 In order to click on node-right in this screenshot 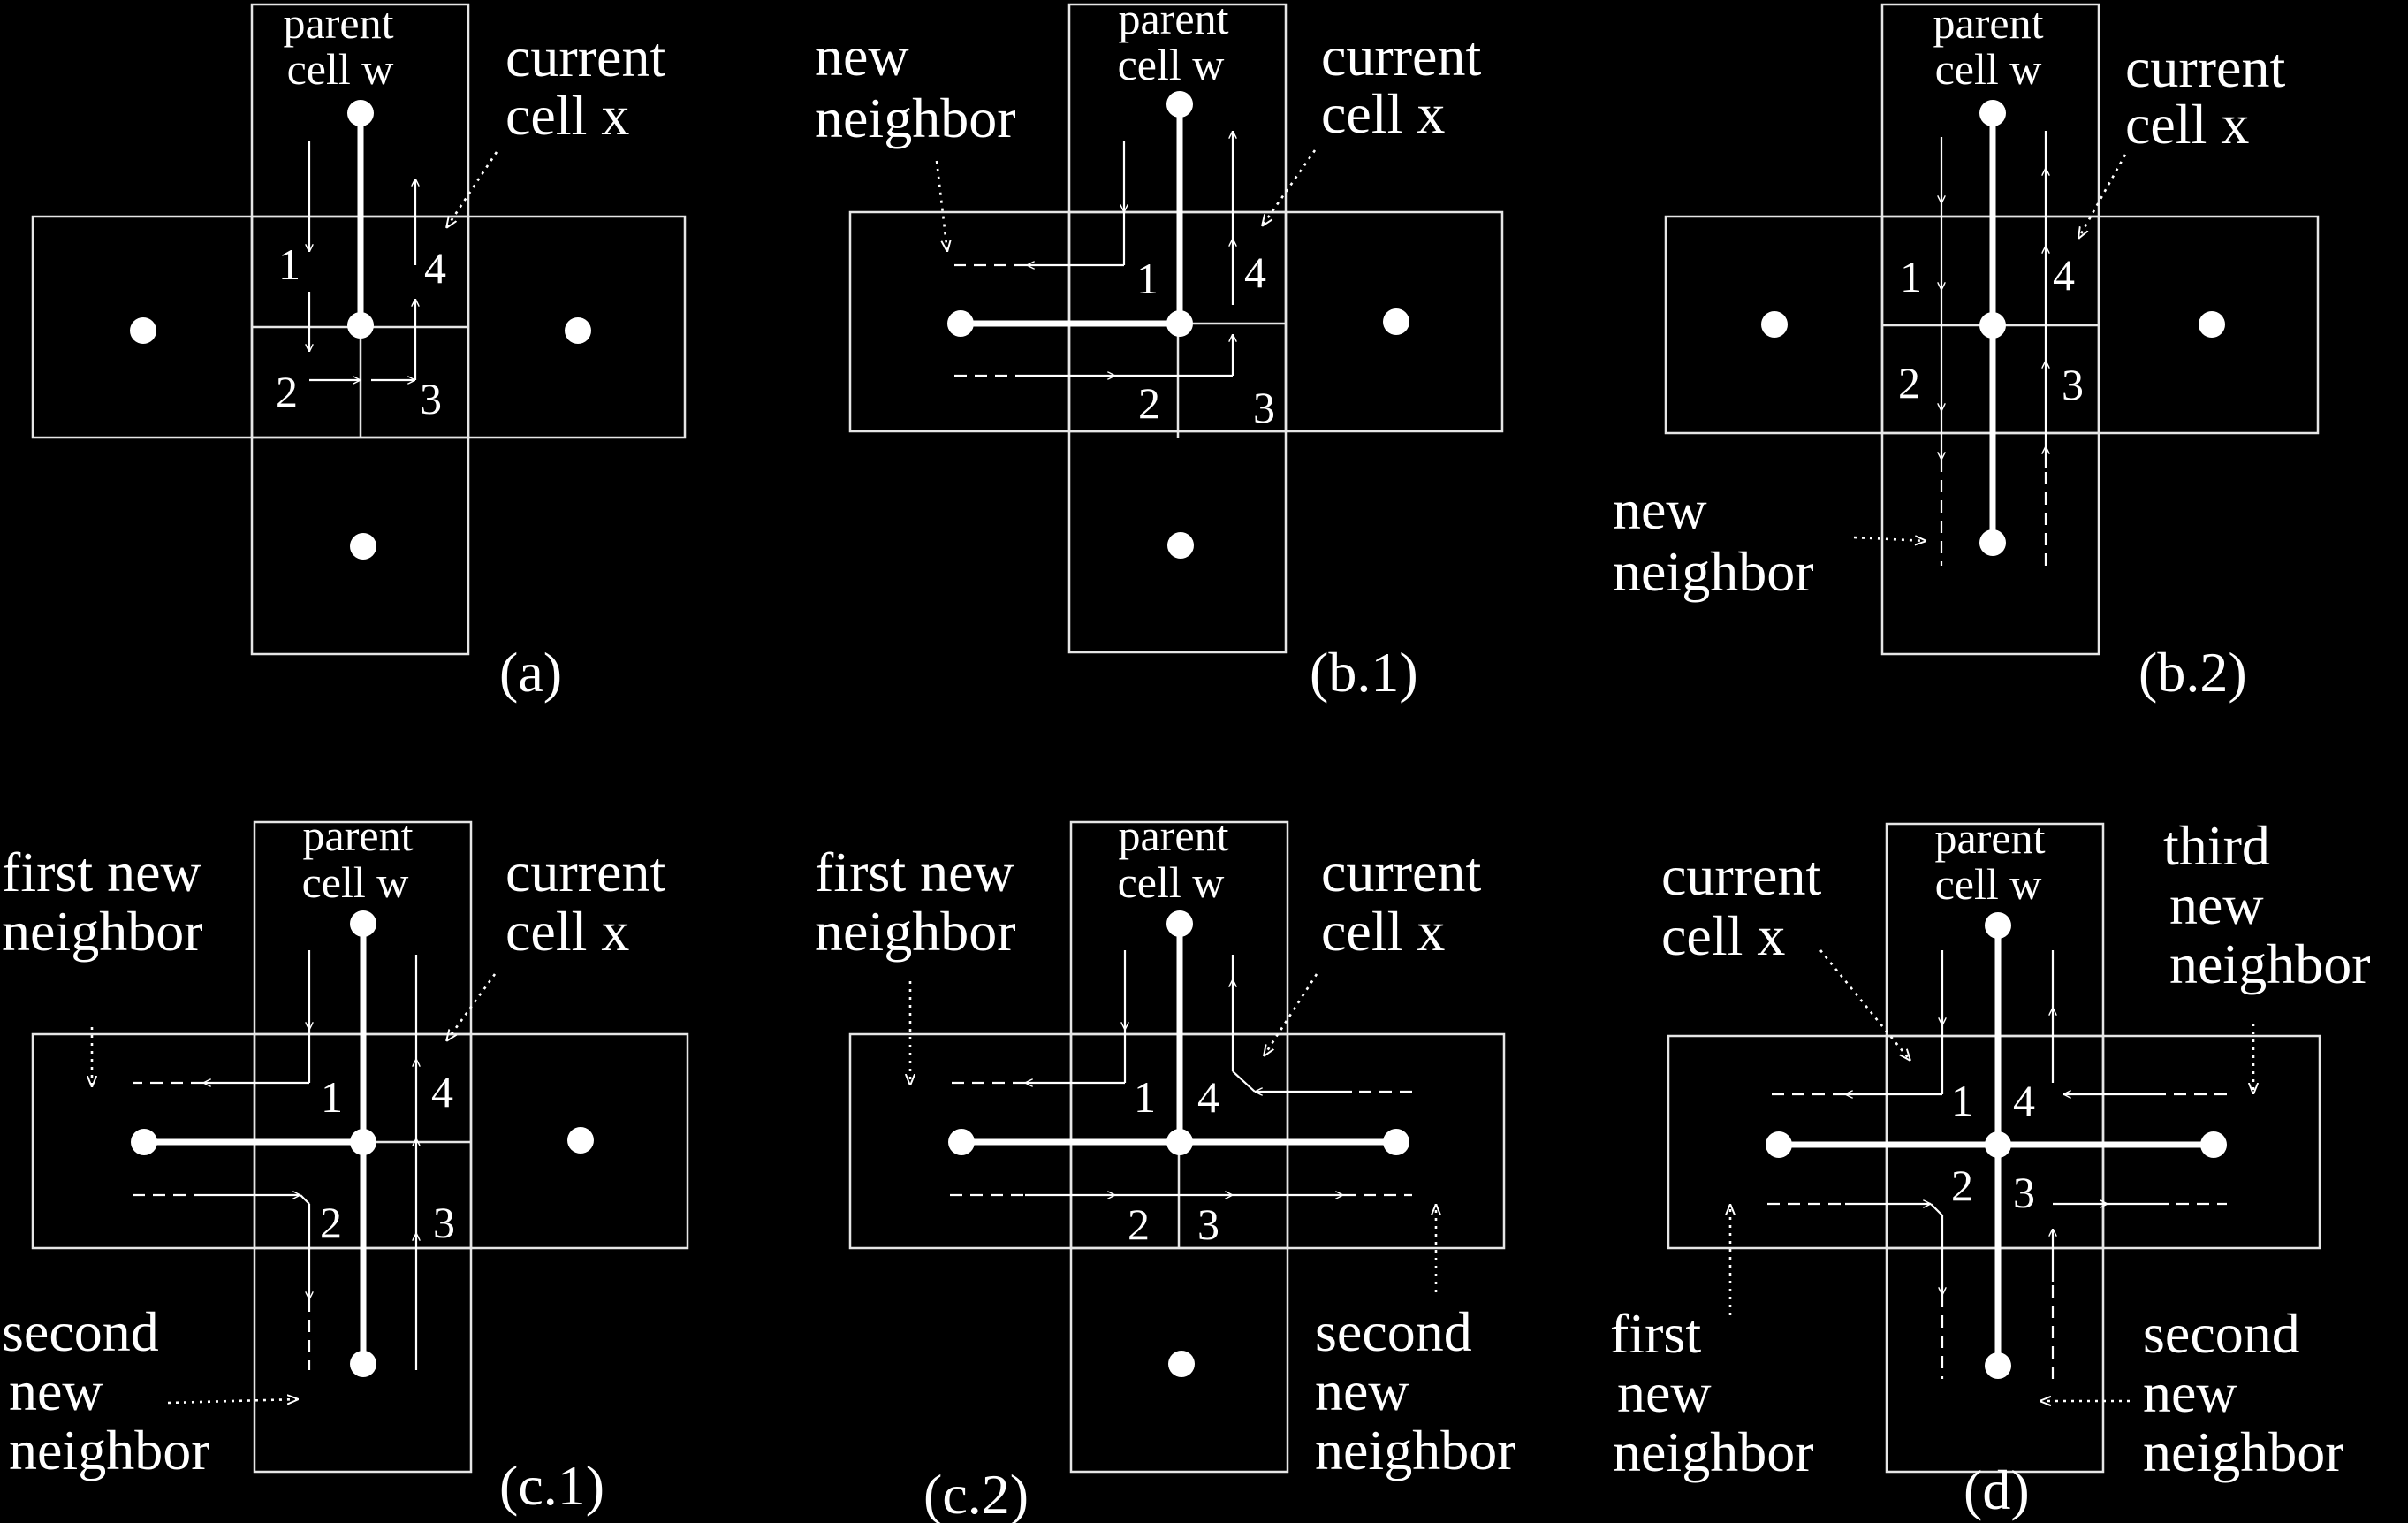, I will do `click(578, 330)`.